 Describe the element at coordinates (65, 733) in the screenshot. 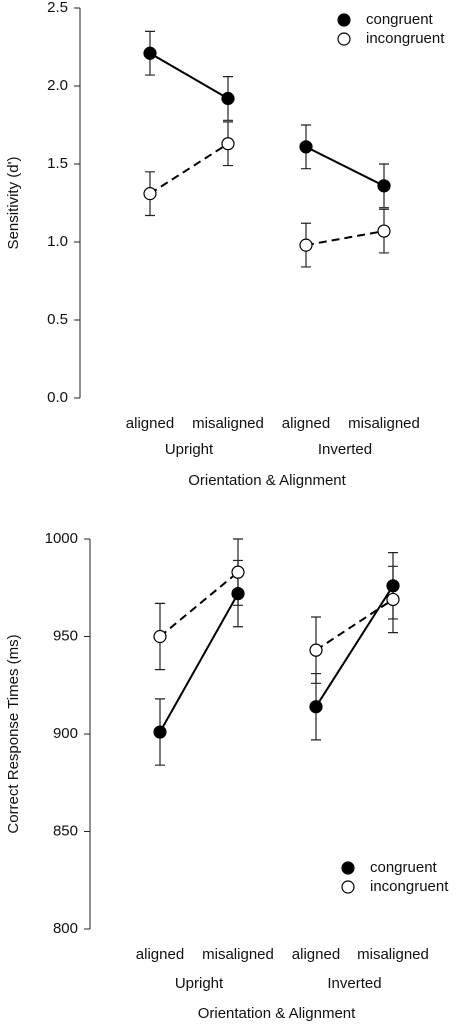

I see `y-tick-label: 900` at that location.